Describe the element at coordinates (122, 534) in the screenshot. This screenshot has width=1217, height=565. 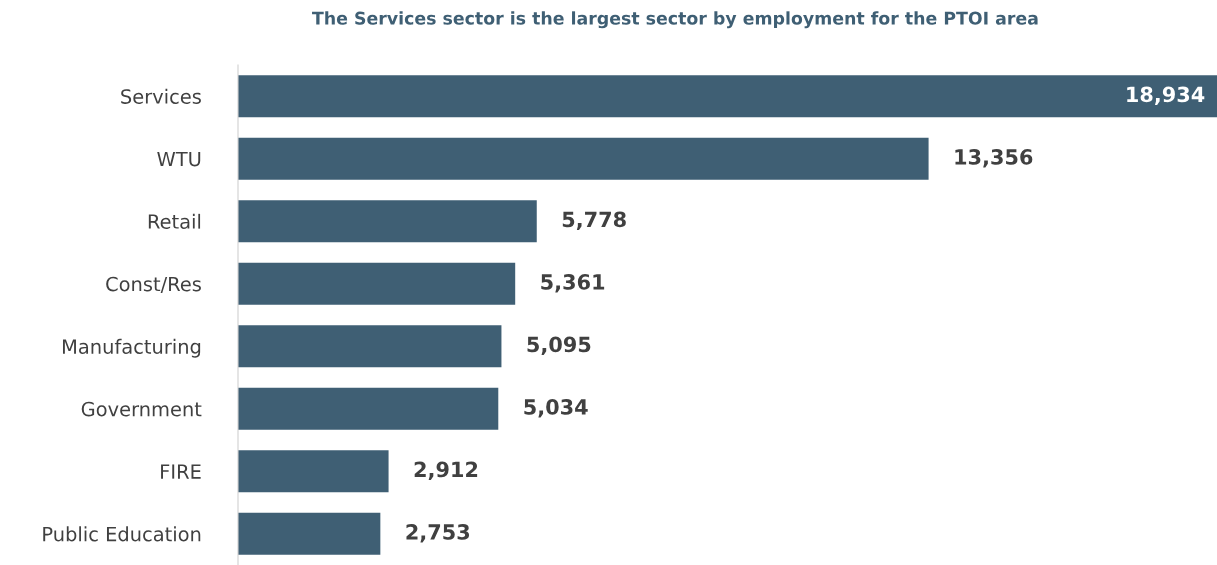
I see `y-tick-label: Public Education` at that location.